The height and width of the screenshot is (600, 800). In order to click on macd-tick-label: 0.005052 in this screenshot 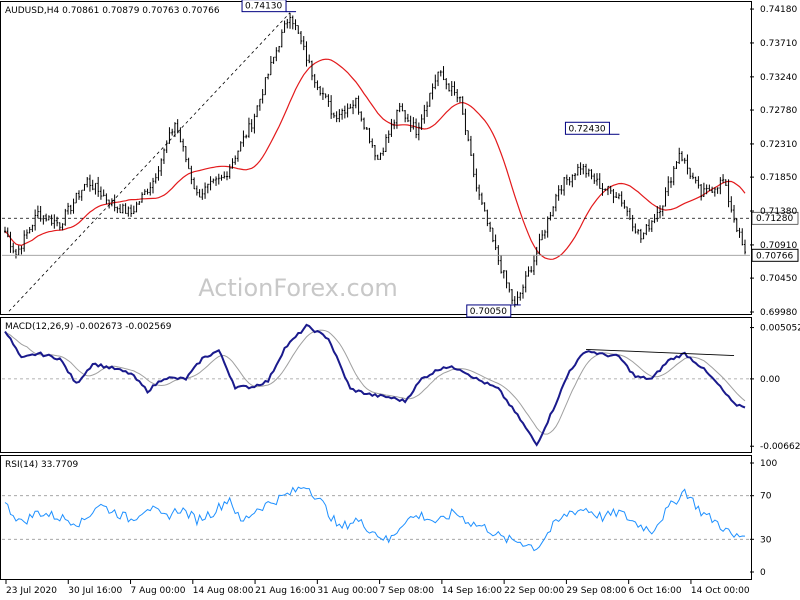, I will do `click(780, 329)`.